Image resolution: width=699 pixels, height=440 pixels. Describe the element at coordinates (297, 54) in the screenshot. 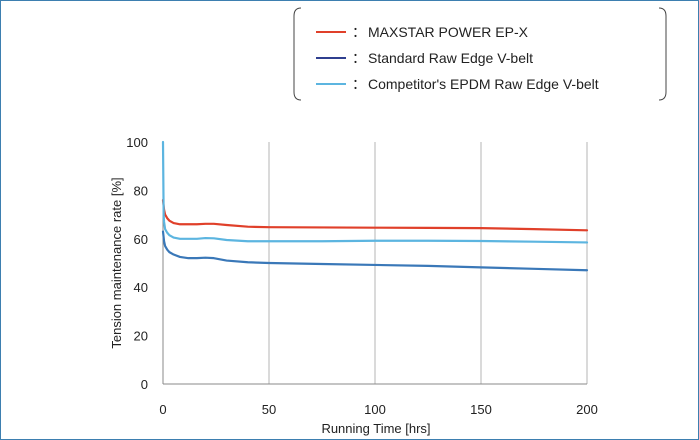

I see `legend-bracket-left` at that location.